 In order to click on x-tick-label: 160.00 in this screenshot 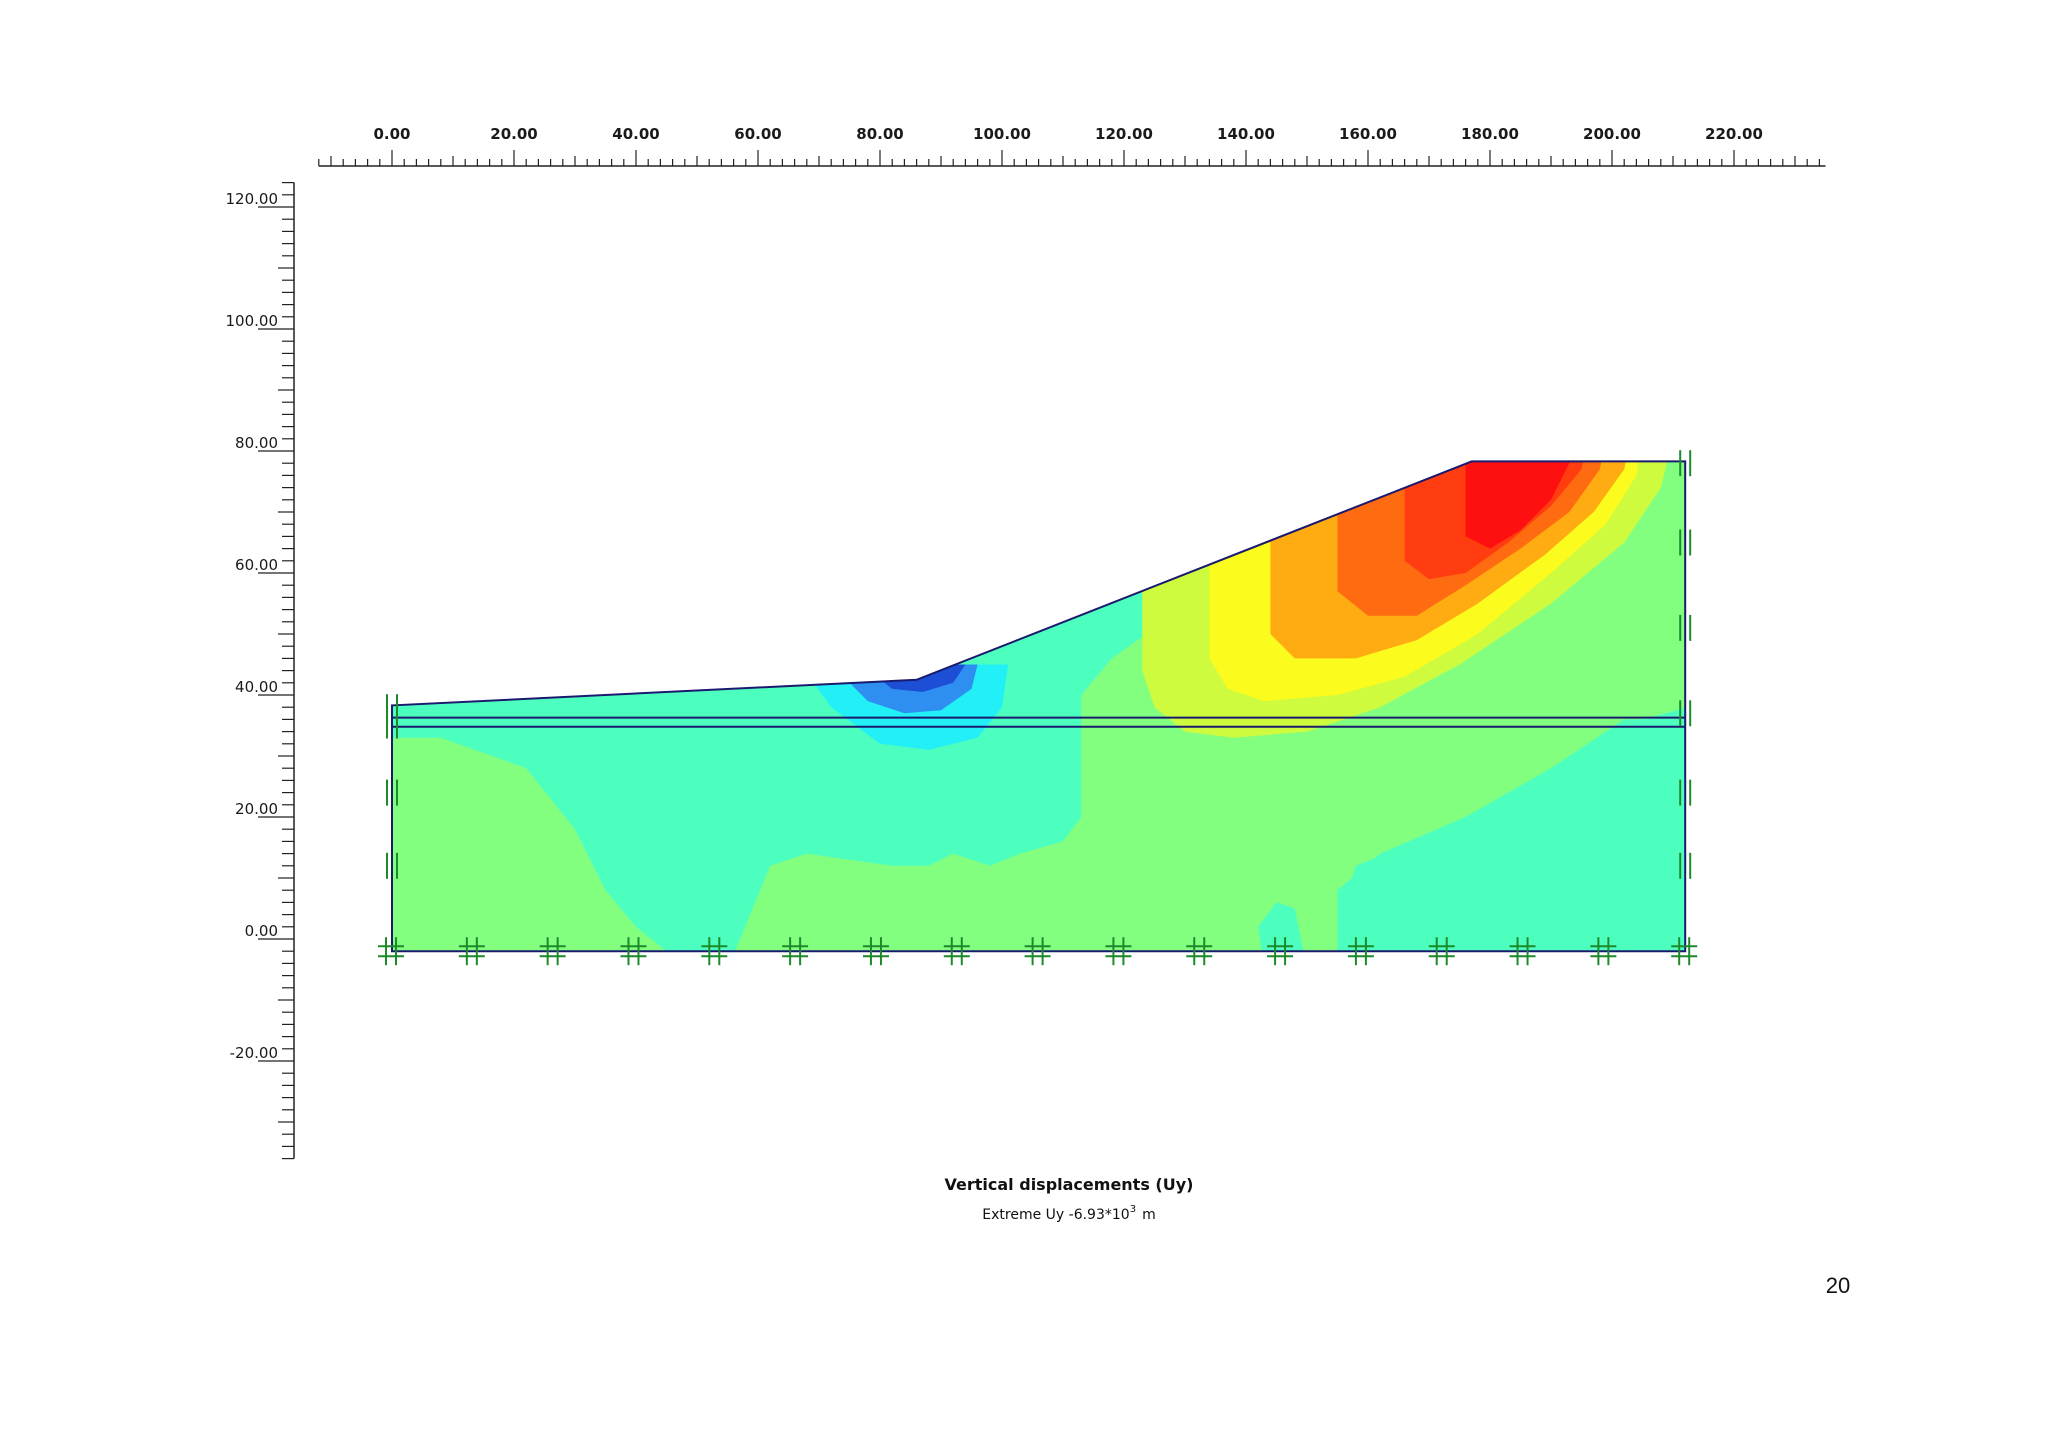, I will do `click(1368, 134)`.